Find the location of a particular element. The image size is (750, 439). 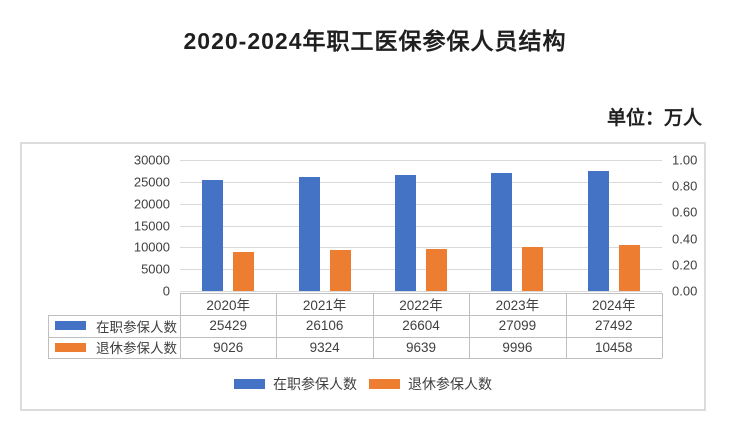

series-name: 在职参保人数 is located at coordinates (136, 327).